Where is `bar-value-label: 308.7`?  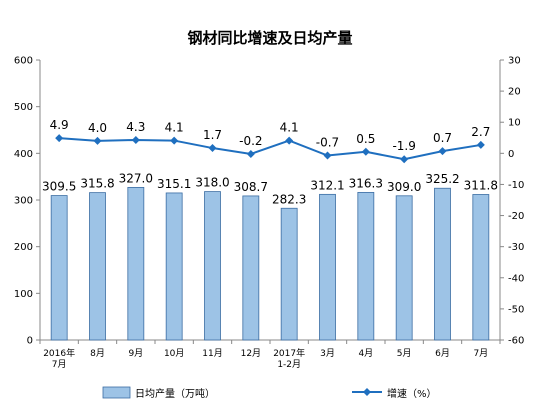
bar-value-label: 308.7 is located at coordinates (251, 187).